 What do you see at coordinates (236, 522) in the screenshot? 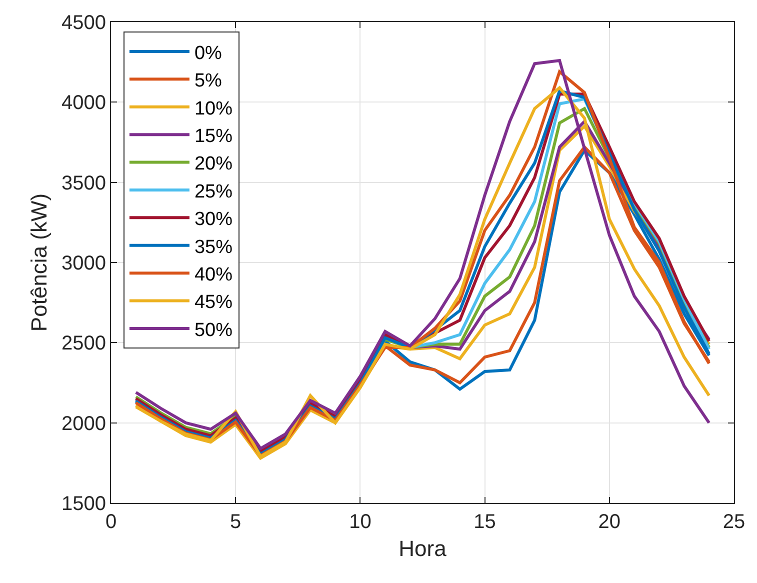
I see `x-tick-label: 5` at bounding box center [236, 522].